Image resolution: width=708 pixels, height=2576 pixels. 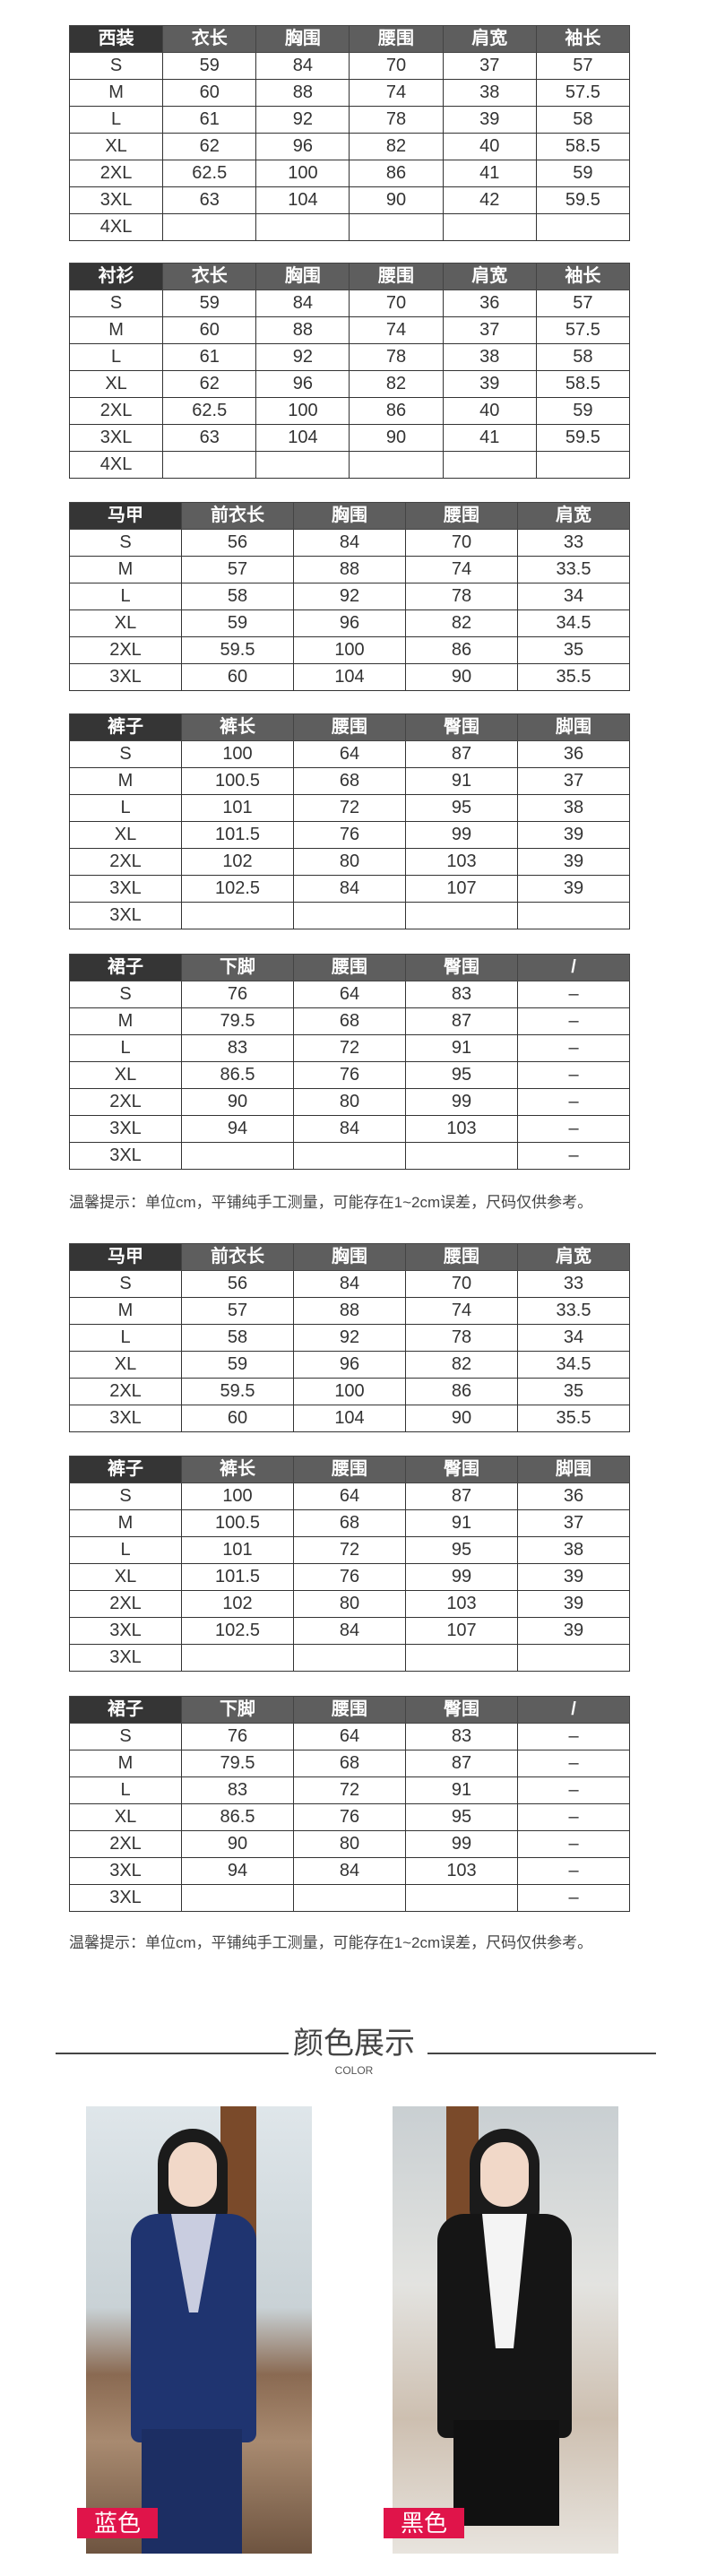 What do you see at coordinates (396, 200) in the screenshot?
I see `measurement-cell: 90` at bounding box center [396, 200].